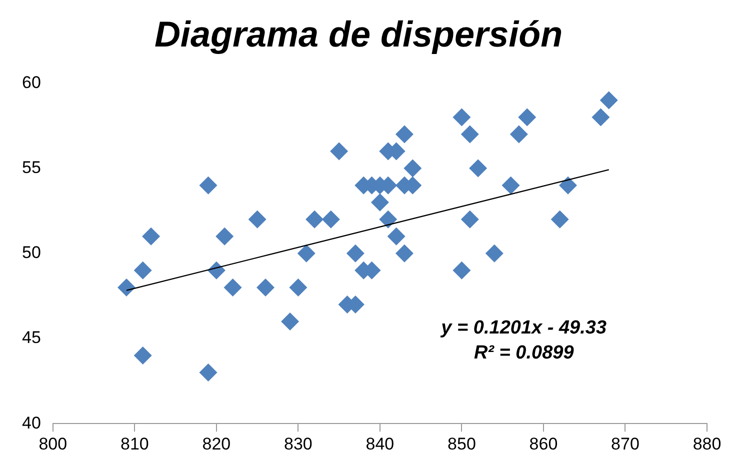 This screenshot has width=732, height=463. What do you see at coordinates (134, 444) in the screenshot?
I see `x-tick-label: 810` at bounding box center [134, 444].